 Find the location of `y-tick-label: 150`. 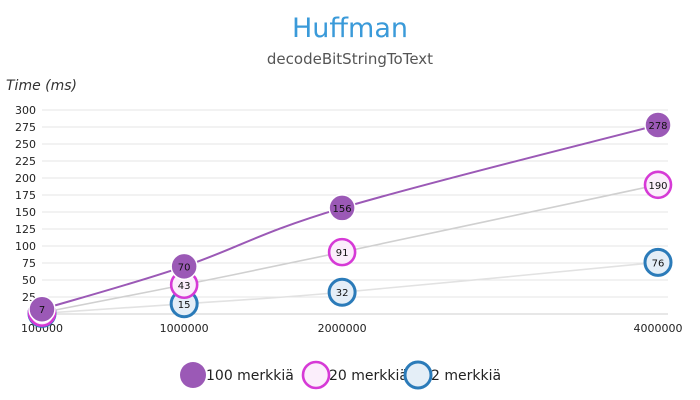

y-tick-label: 150 is located at coordinates (25, 212).